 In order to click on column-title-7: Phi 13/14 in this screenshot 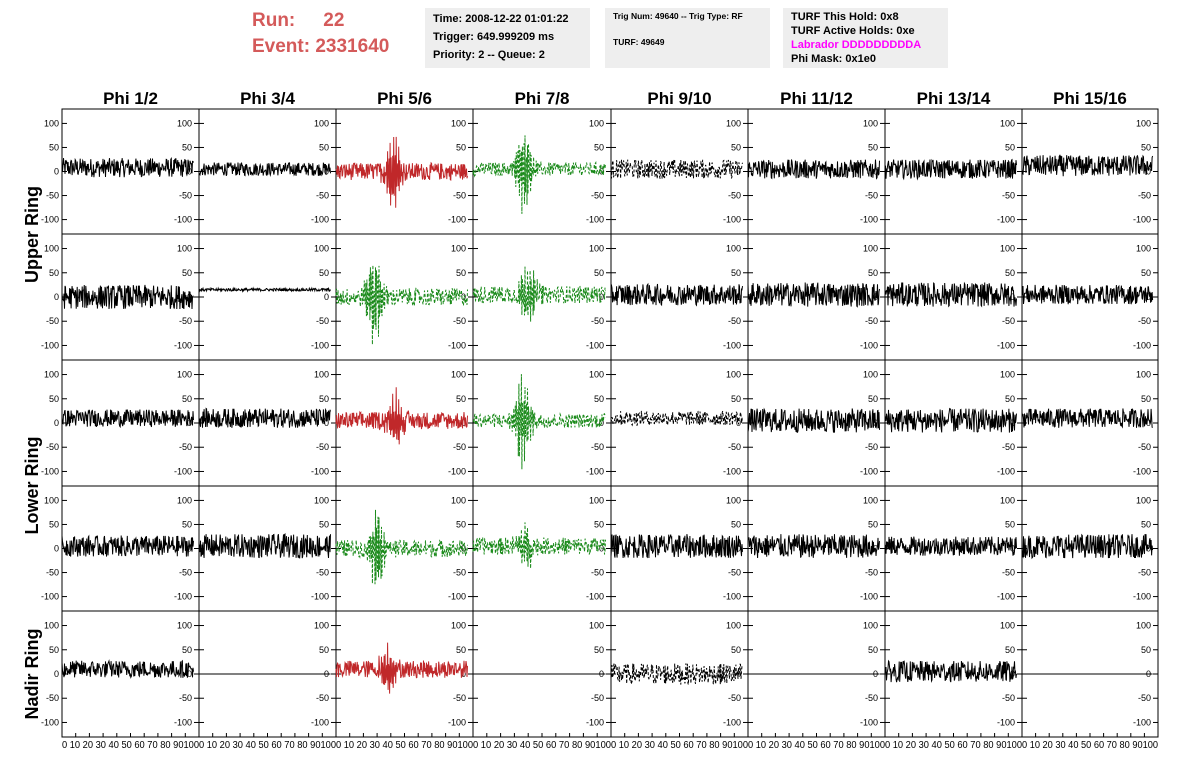, I will do `click(954, 98)`.